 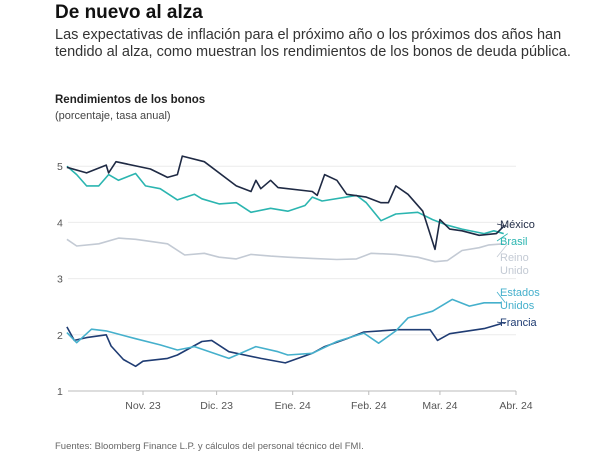 I want to click on y-tick-label: 2, so click(x=60, y=336).